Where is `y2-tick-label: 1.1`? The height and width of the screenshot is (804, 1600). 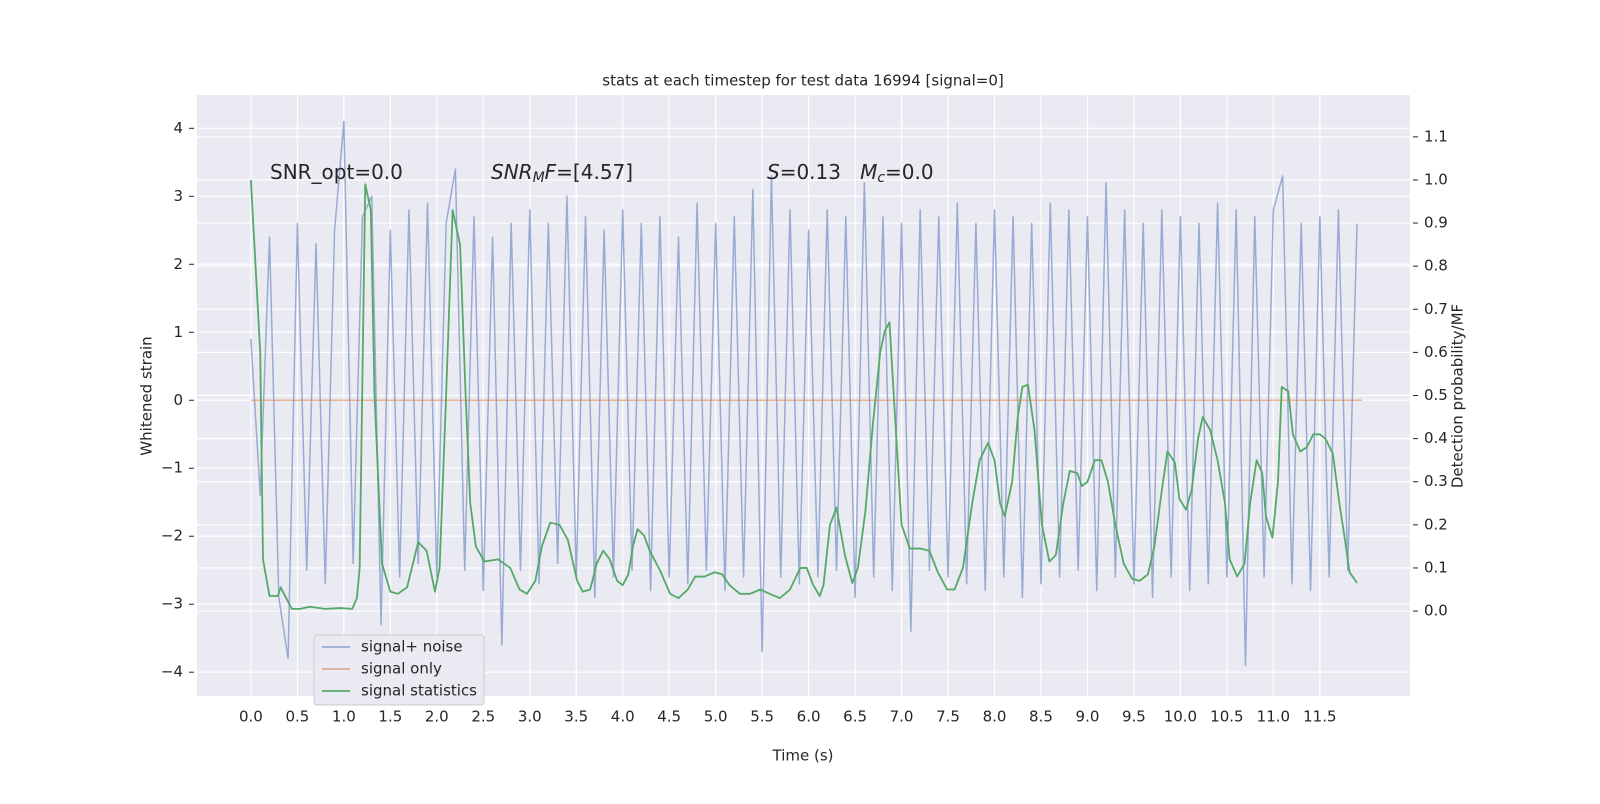 y2-tick-label: 1.1 is located at coordinates (1436, 136).